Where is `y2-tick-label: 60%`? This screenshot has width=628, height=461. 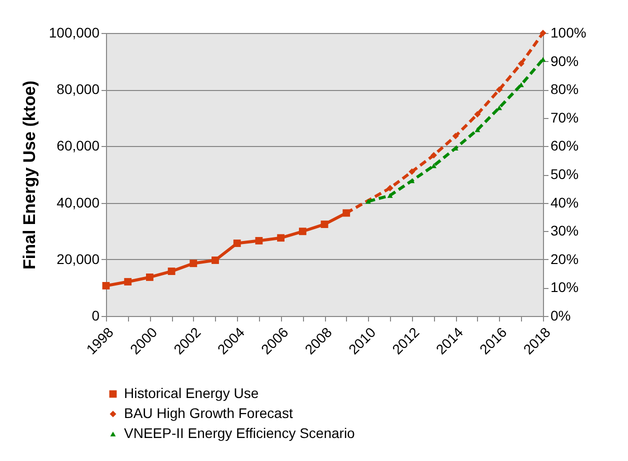 y2-tick-label: 60% is located at coordinates (564, 146).